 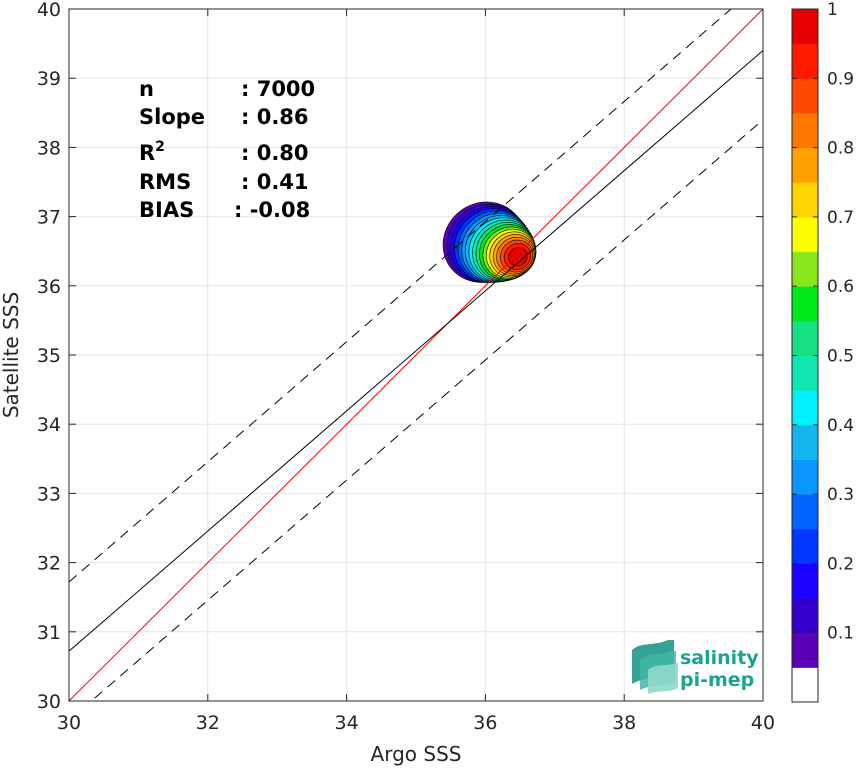 What do you see at coordinates (49, 148) in the screenshot?
I see `y-tick-label: 38` at bounding box center [49, 148].